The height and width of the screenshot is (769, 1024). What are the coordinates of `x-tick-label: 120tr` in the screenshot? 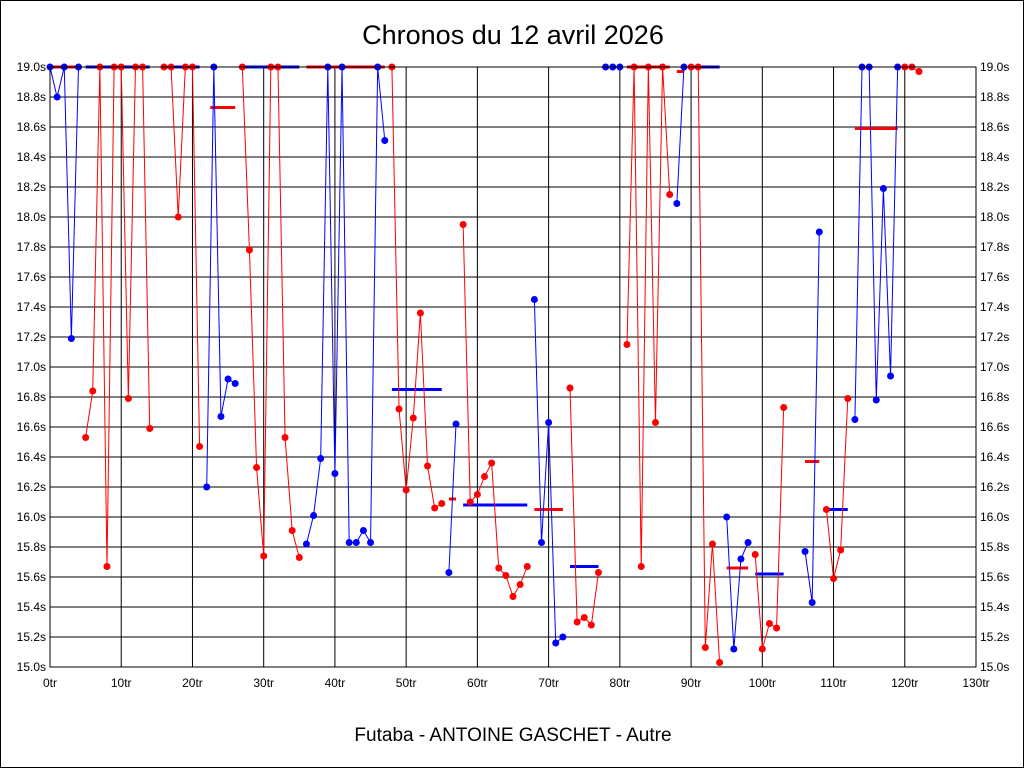 It's located at (904, 683).